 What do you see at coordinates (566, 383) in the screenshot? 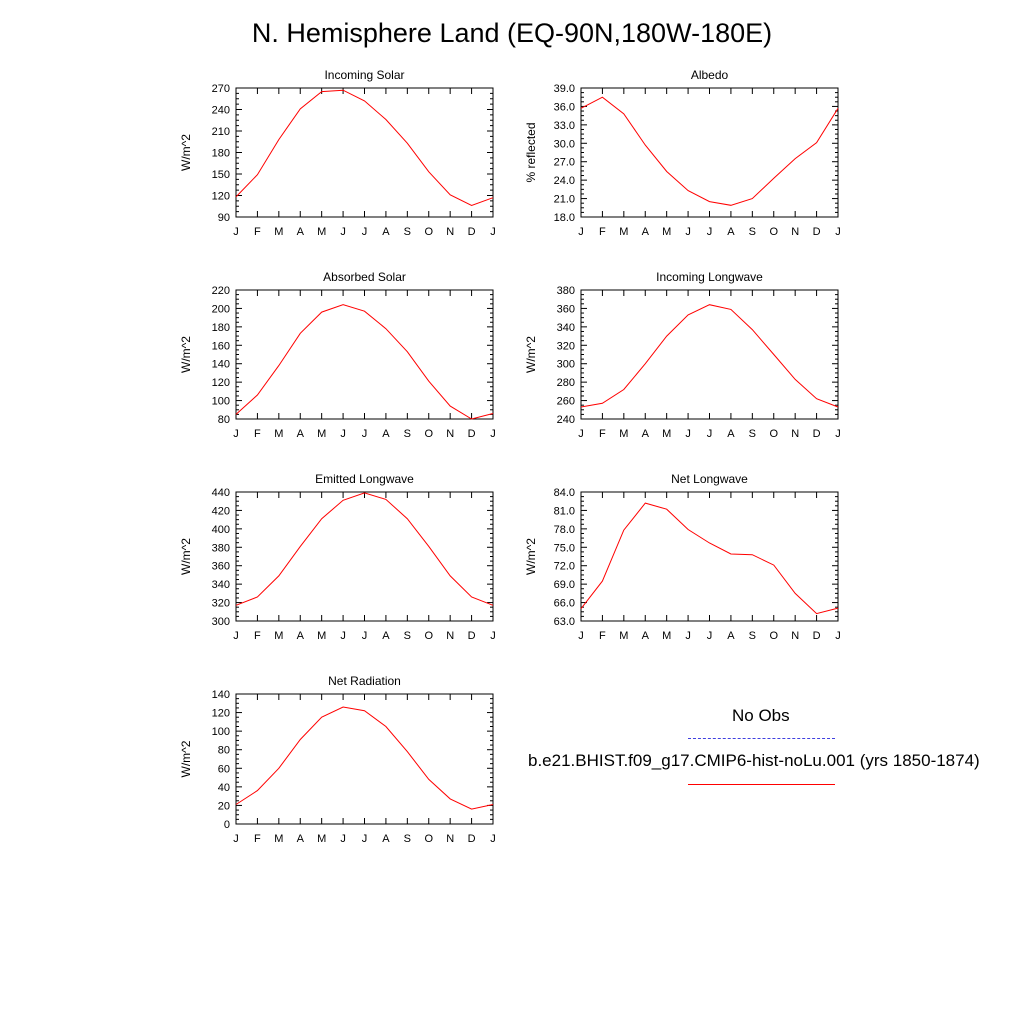
I see `y-tick-label: 280` at bounding box center [566, 383].